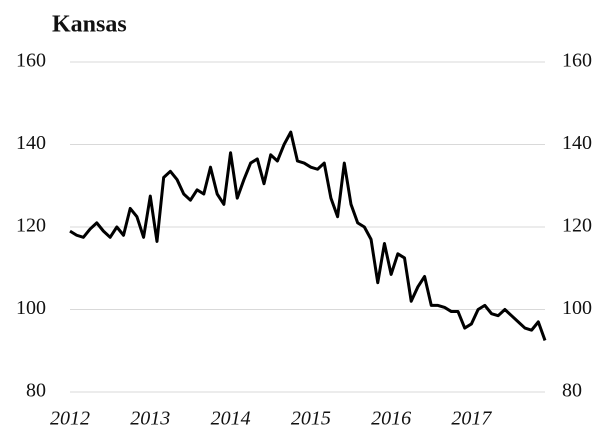  Describe the element at coordinates (391, 419) in the screenshot. I see `x-tick-label: 2016` at that location.